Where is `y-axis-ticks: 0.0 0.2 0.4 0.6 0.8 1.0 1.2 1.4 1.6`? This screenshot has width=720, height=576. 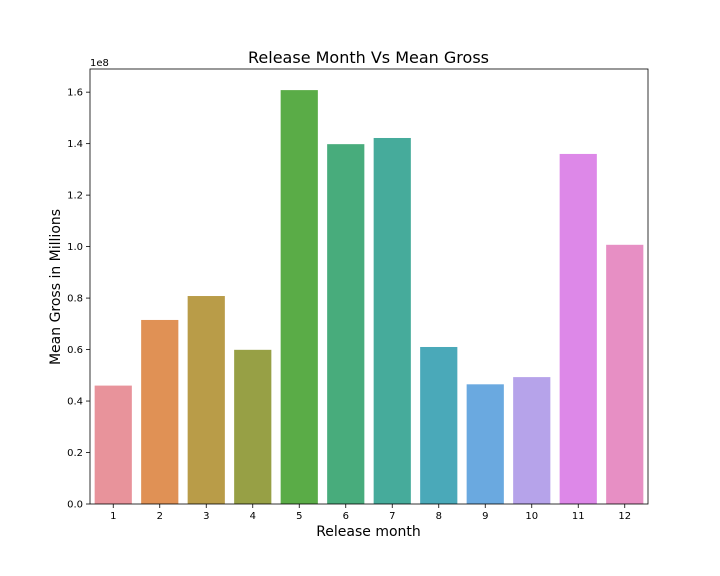
y-axis-ticks: 0.0 0.2 0.4 0.6 0.8 1.0 1.2 1.4 1.6 is located at coordinates (78, 299).